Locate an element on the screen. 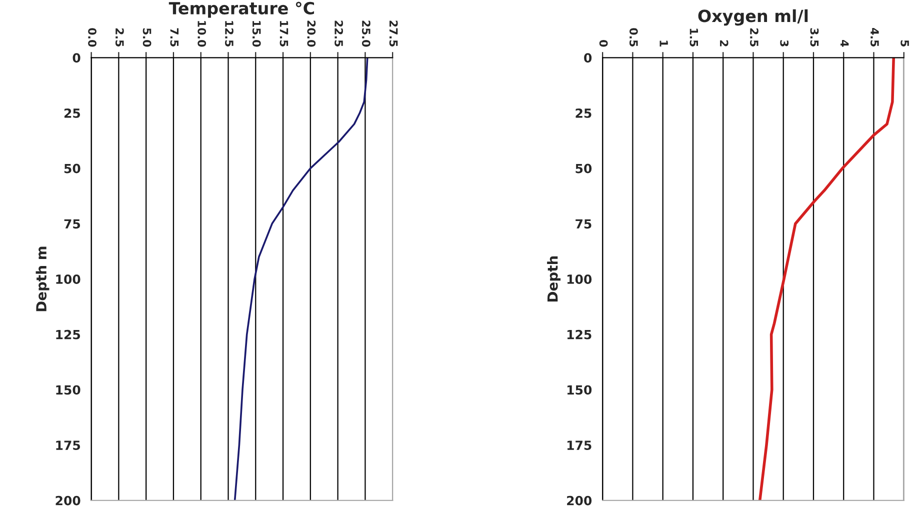  x-tick-label: 22.5 is located at coordinates (338, 33).